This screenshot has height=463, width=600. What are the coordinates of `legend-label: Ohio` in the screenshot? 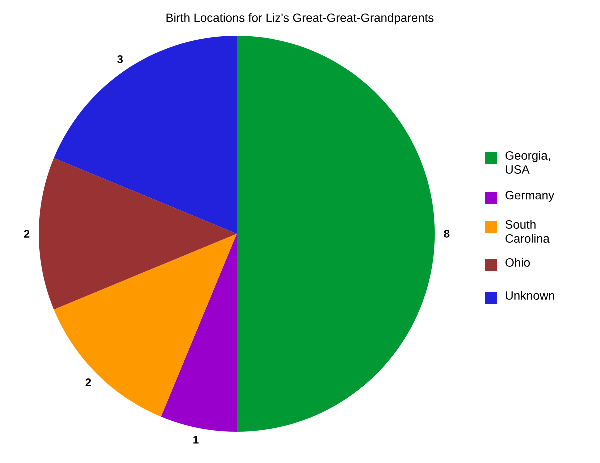 It's located at (518, 262).